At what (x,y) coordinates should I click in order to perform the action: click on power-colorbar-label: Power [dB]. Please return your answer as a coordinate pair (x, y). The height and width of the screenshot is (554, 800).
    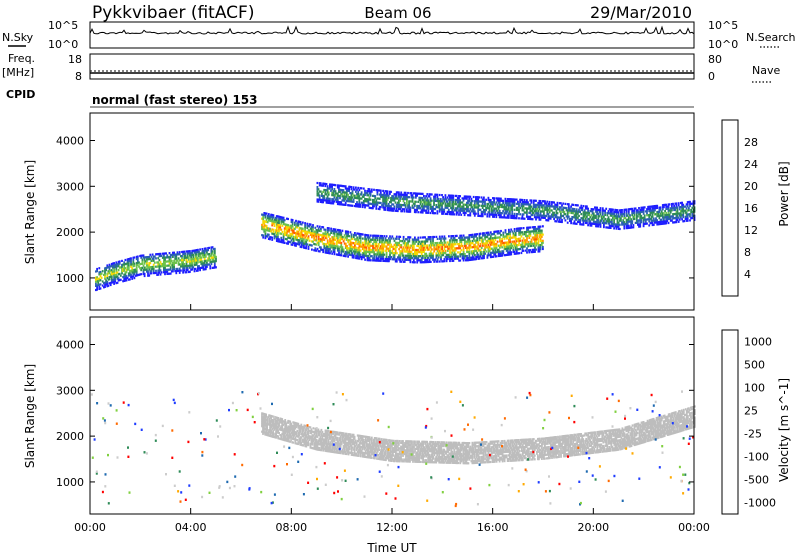
    Looking at the image, I should click on (784, 193).